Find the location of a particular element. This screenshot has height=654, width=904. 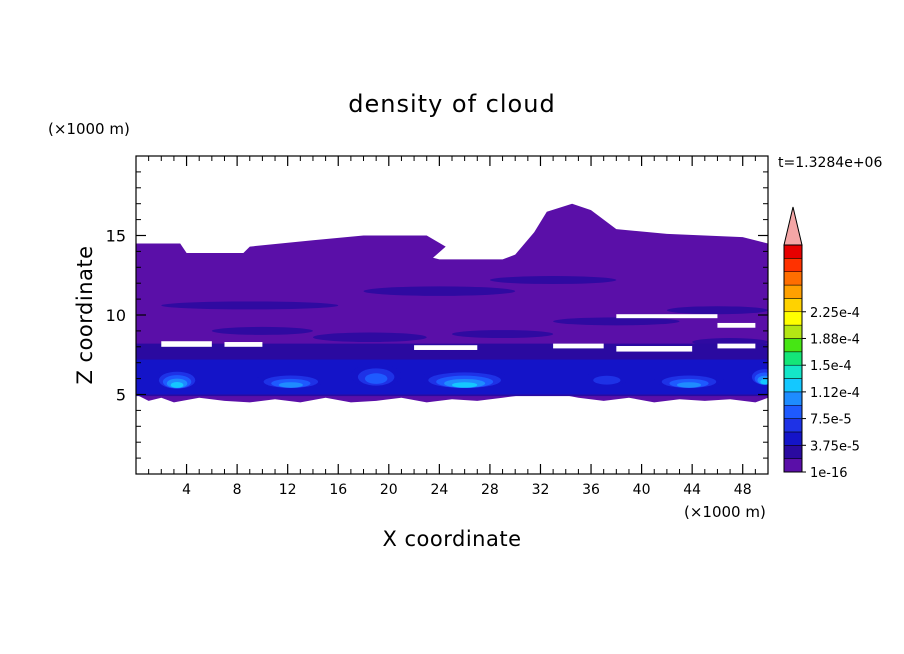

colorbar-label: 1.5e-4 is located at coordinates (831, 366).